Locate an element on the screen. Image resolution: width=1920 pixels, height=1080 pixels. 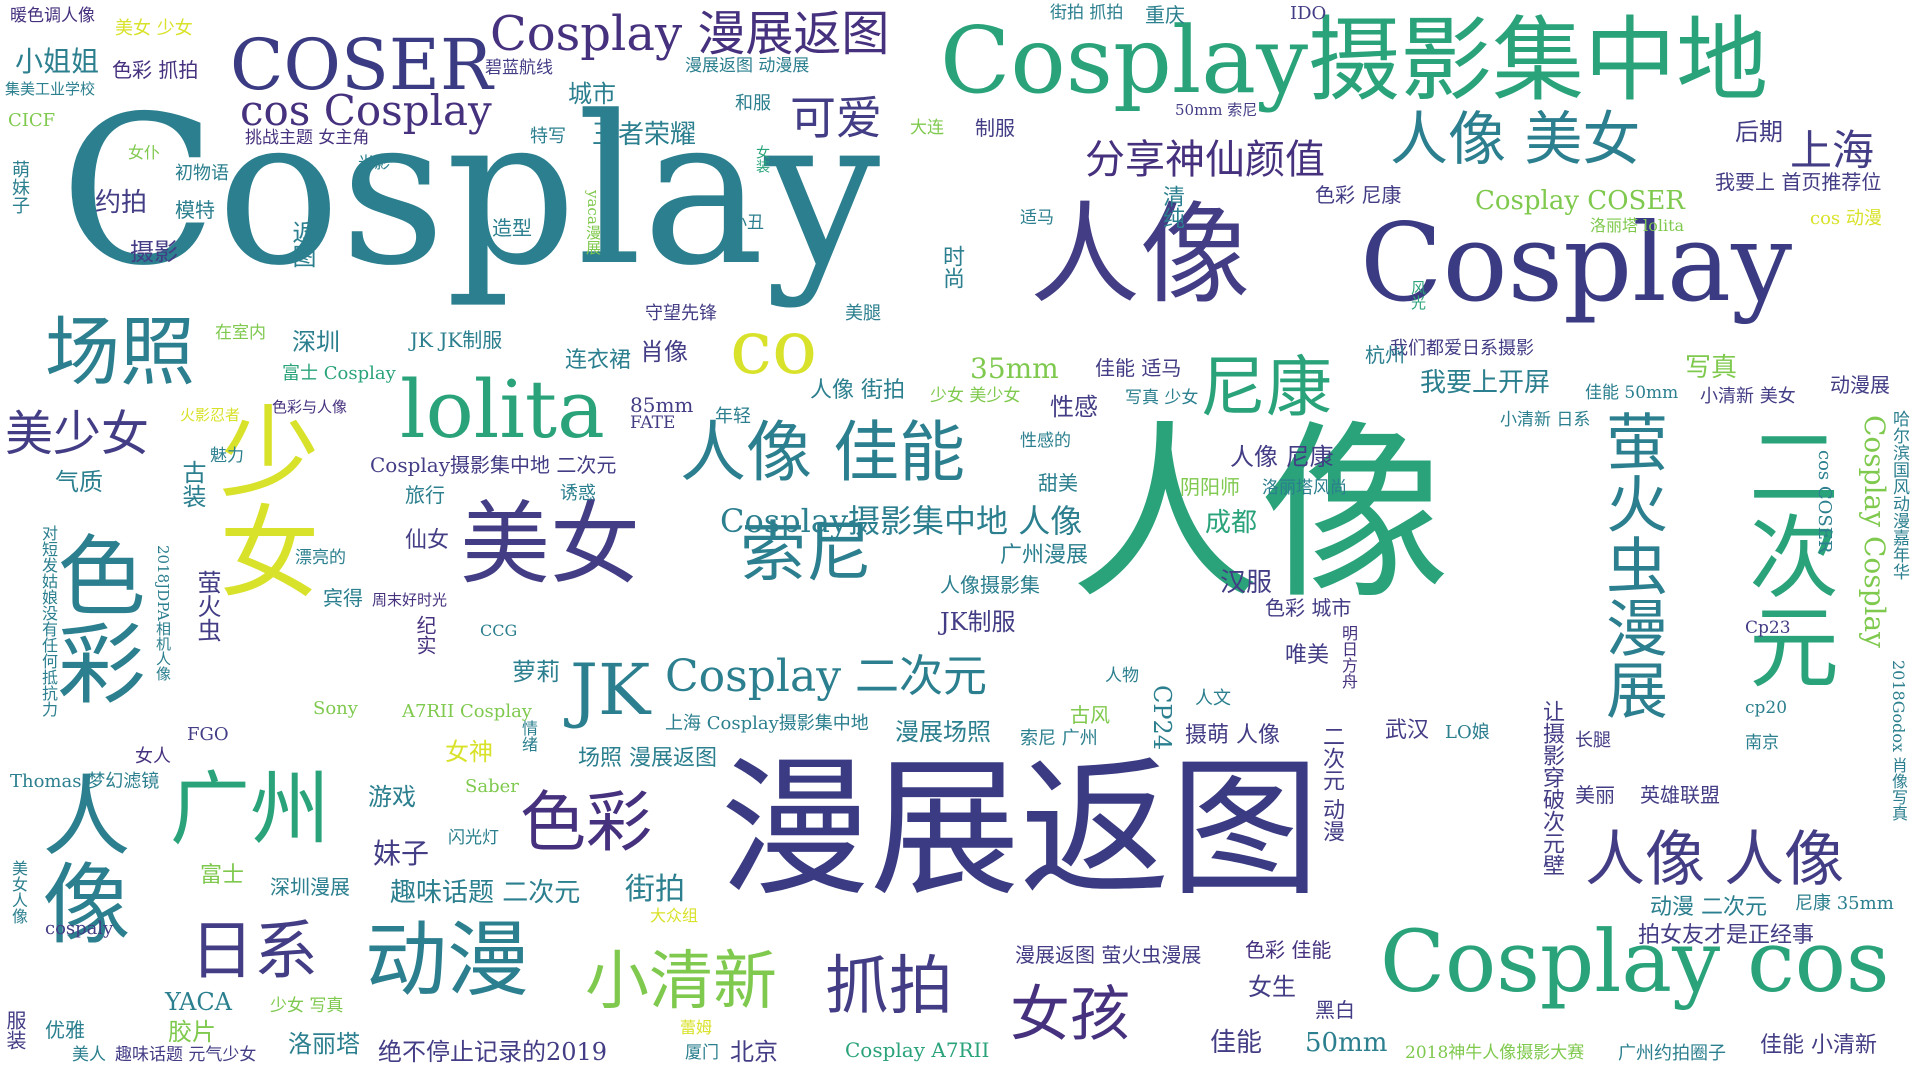
cloud-word: 色彩 尼康 is located at coordinates (1358, 195).